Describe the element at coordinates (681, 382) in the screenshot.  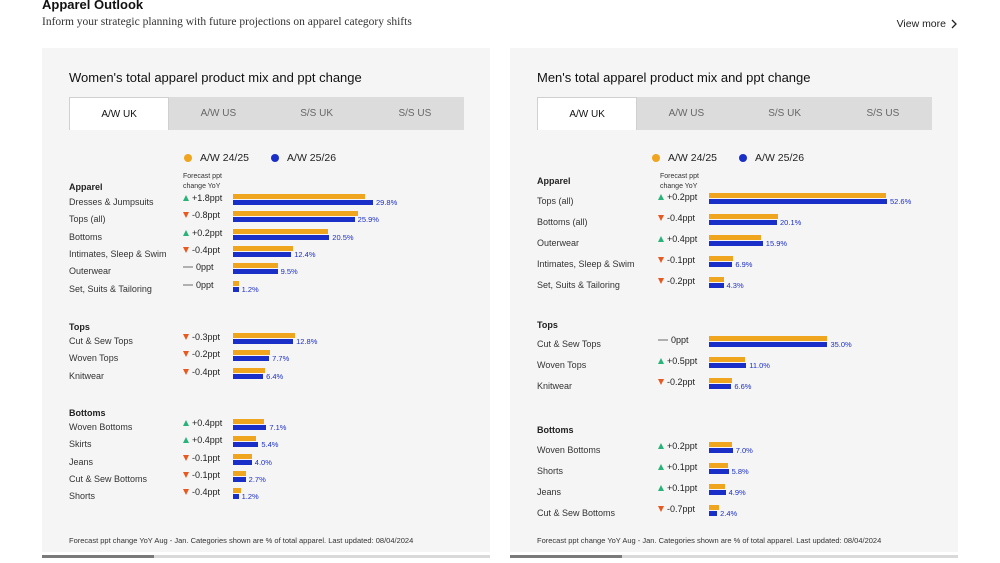
I see `ppt-change-value: -0.2ppt` at that location.